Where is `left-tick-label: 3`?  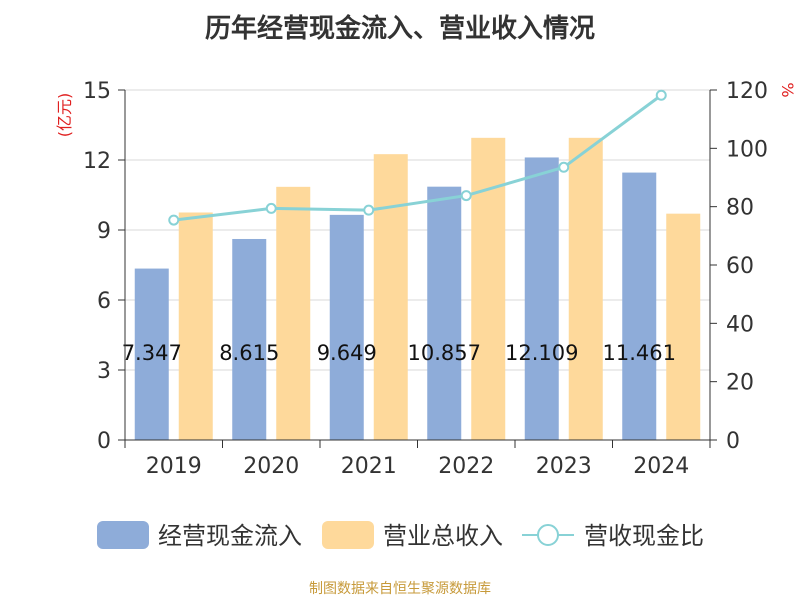
left-tick-label: 3 is located at coordinates (104, 371).